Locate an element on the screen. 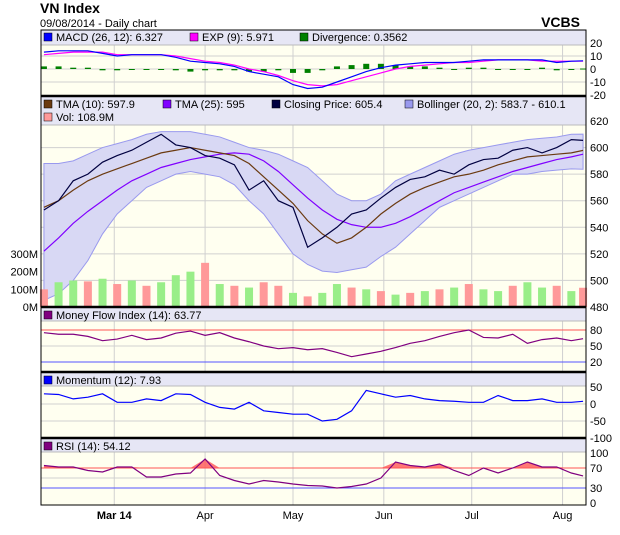 The width and height of the screenshot is (620, 535). mfi-legend: Money Flow Index (14): 63.77 is located at coordinates (129, 316).